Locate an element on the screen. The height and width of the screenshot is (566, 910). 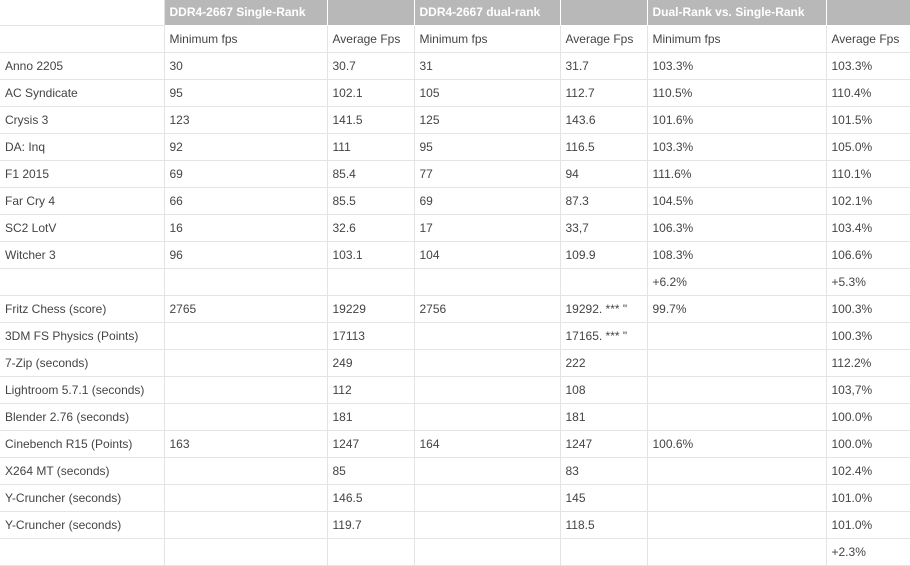
group-header-dual-rank: DDR4-2667 dual-rank is located at coordinates (487, 13).